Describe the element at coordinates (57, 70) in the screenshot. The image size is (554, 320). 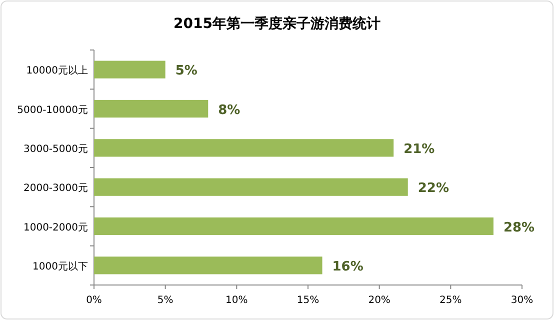
I see `y-tick-label: 10000元以上` at that location.